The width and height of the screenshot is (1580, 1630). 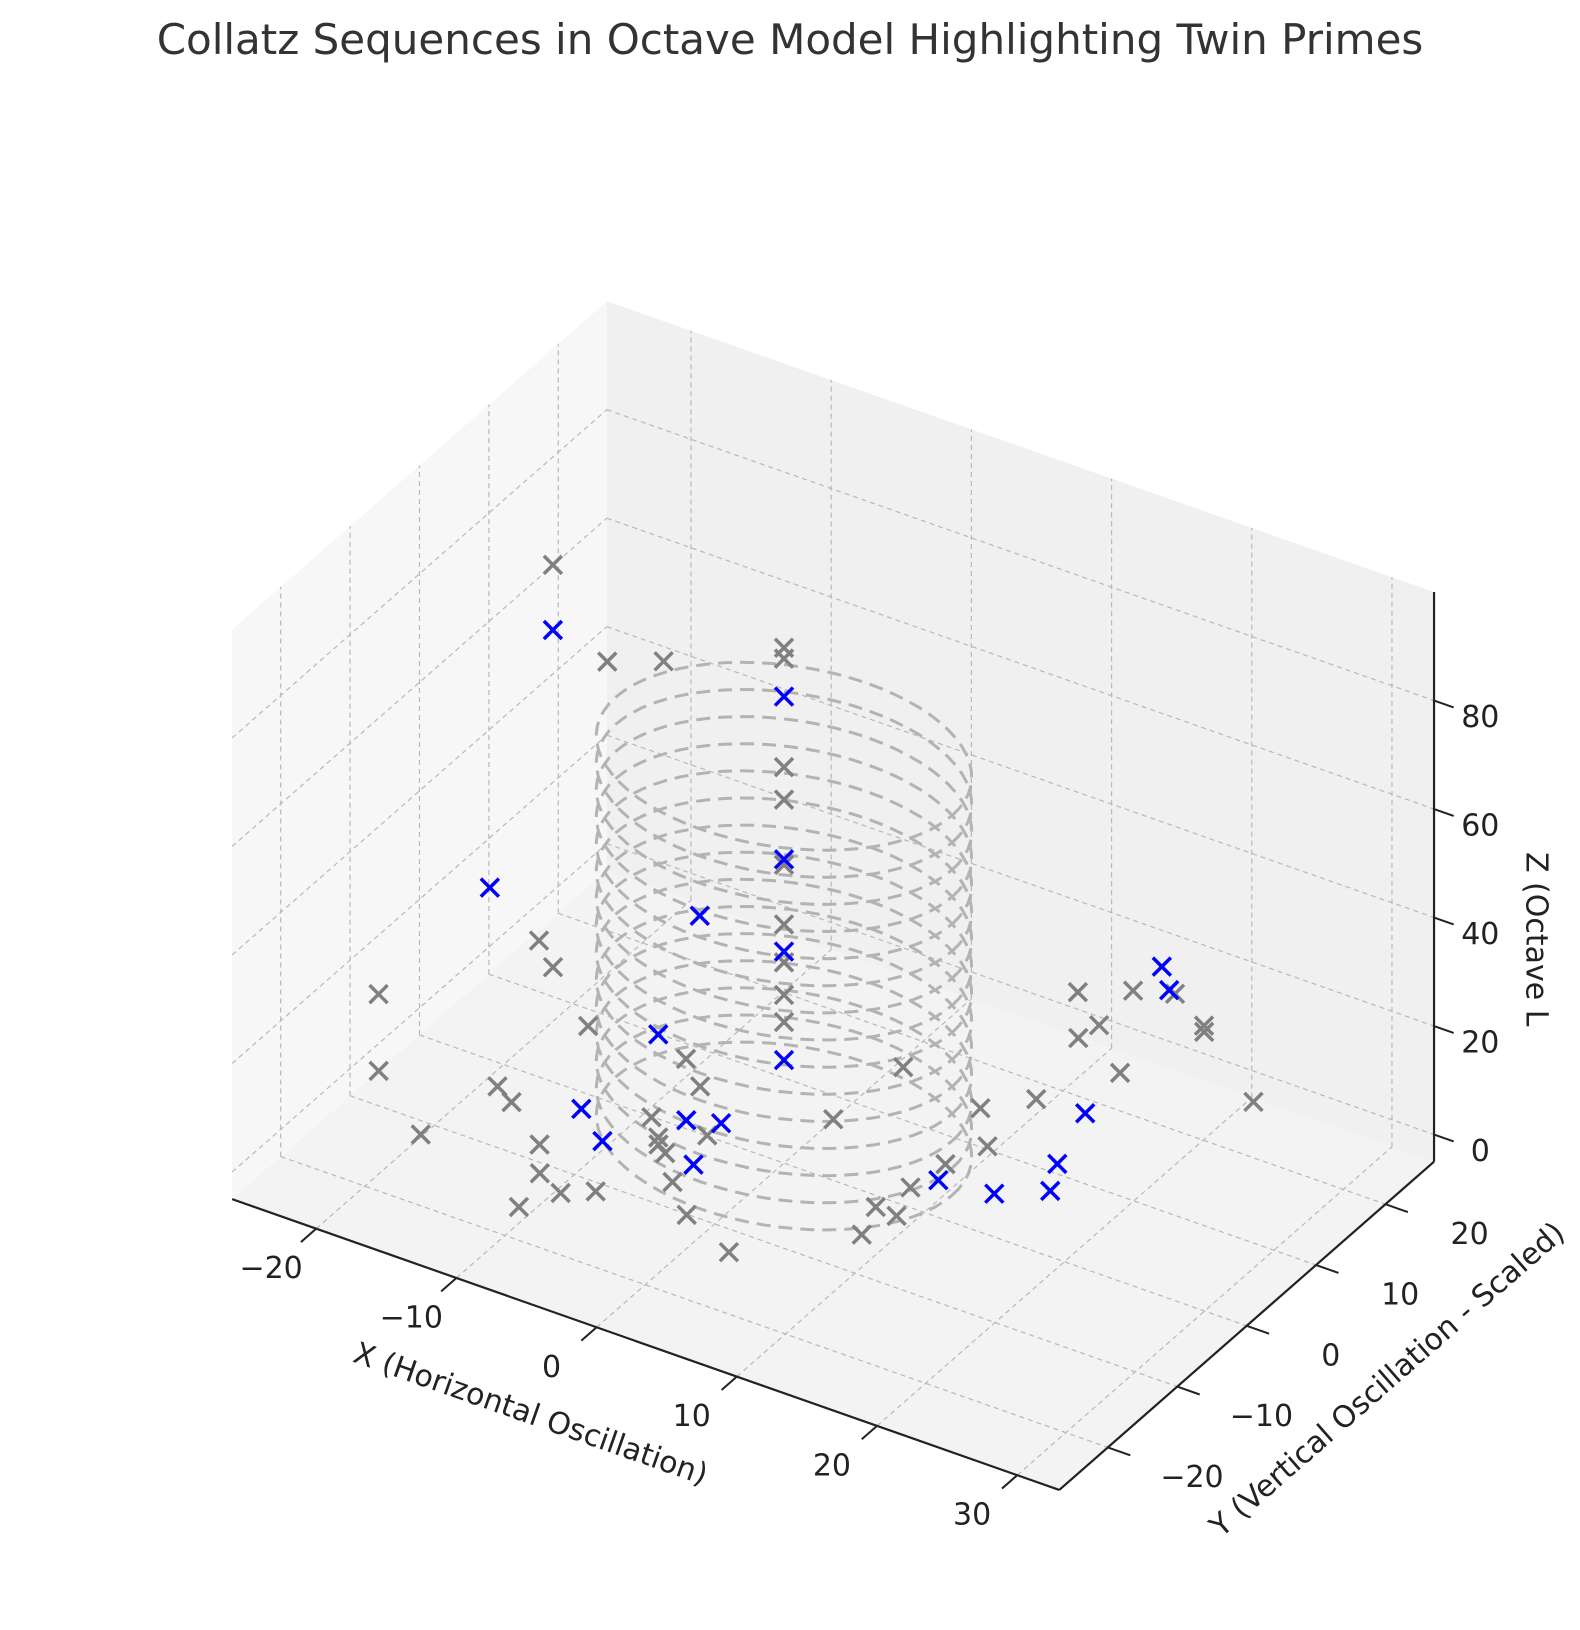 What do you see at coordinates (972, 1515) in the screenshot?
I see `x-tick-label: 30` at bounding box center [972, 1515].